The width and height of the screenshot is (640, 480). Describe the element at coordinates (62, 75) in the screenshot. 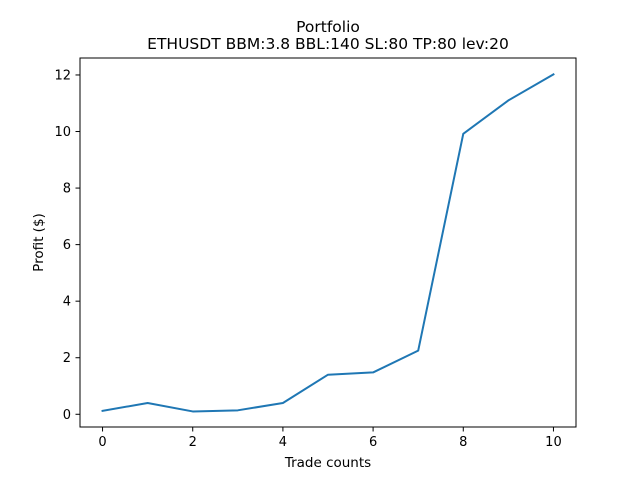

I see `y-tick-label: 12` at that location.